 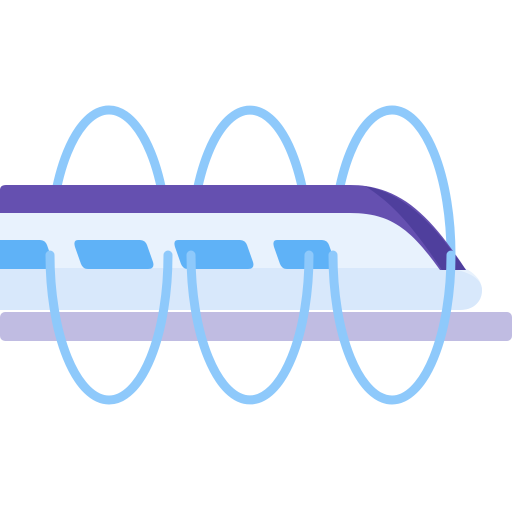 I want to click on guideway-rail, so click(x=256, y=326).